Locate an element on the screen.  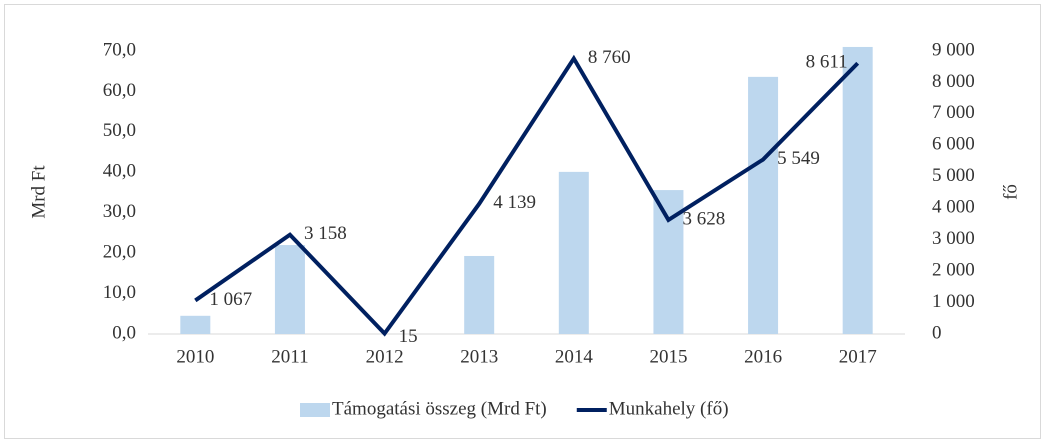
y2-tick-label: 5 000 is located at coordinates (953, 175).